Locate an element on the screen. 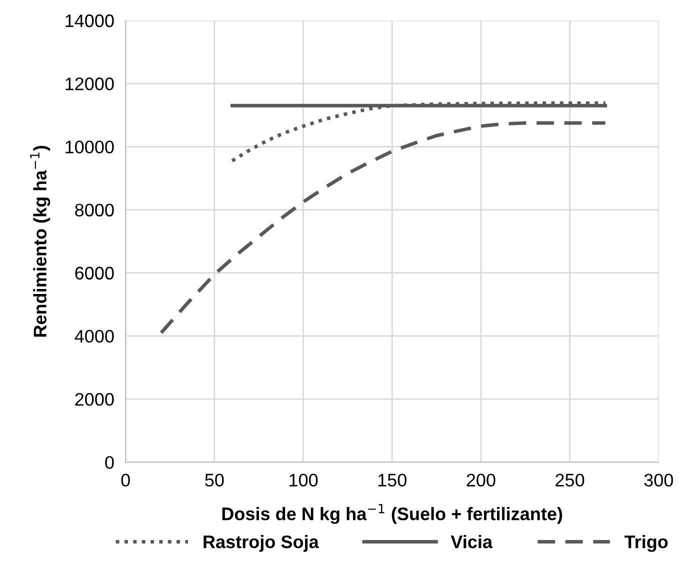 The height and width of the screenshot is (585, 679). legend-label: Rastrojo Soja is located at coordinates (261, 543).